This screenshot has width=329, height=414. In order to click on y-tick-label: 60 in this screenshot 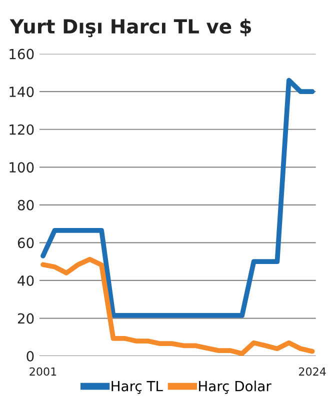, I will do `click(26, 243)`.